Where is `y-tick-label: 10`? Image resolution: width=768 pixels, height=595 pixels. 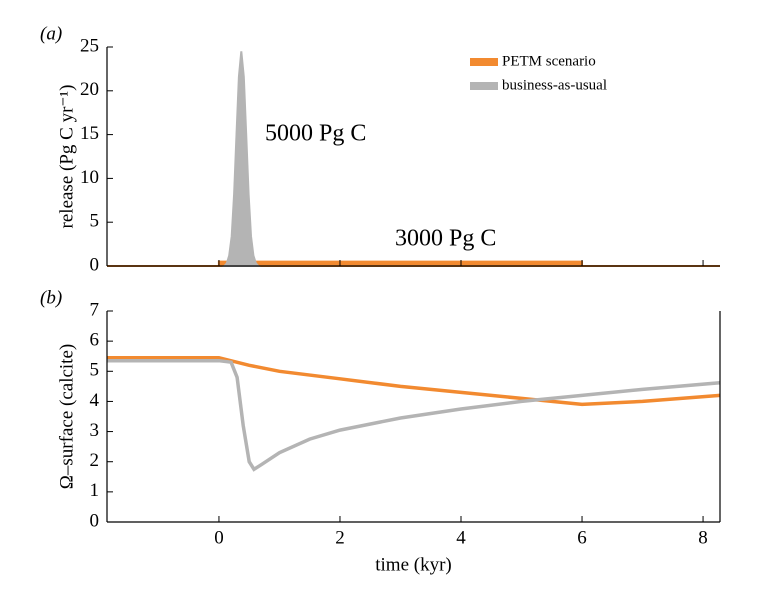
y-tick-label: 10 is located at coordinates (89, 177).